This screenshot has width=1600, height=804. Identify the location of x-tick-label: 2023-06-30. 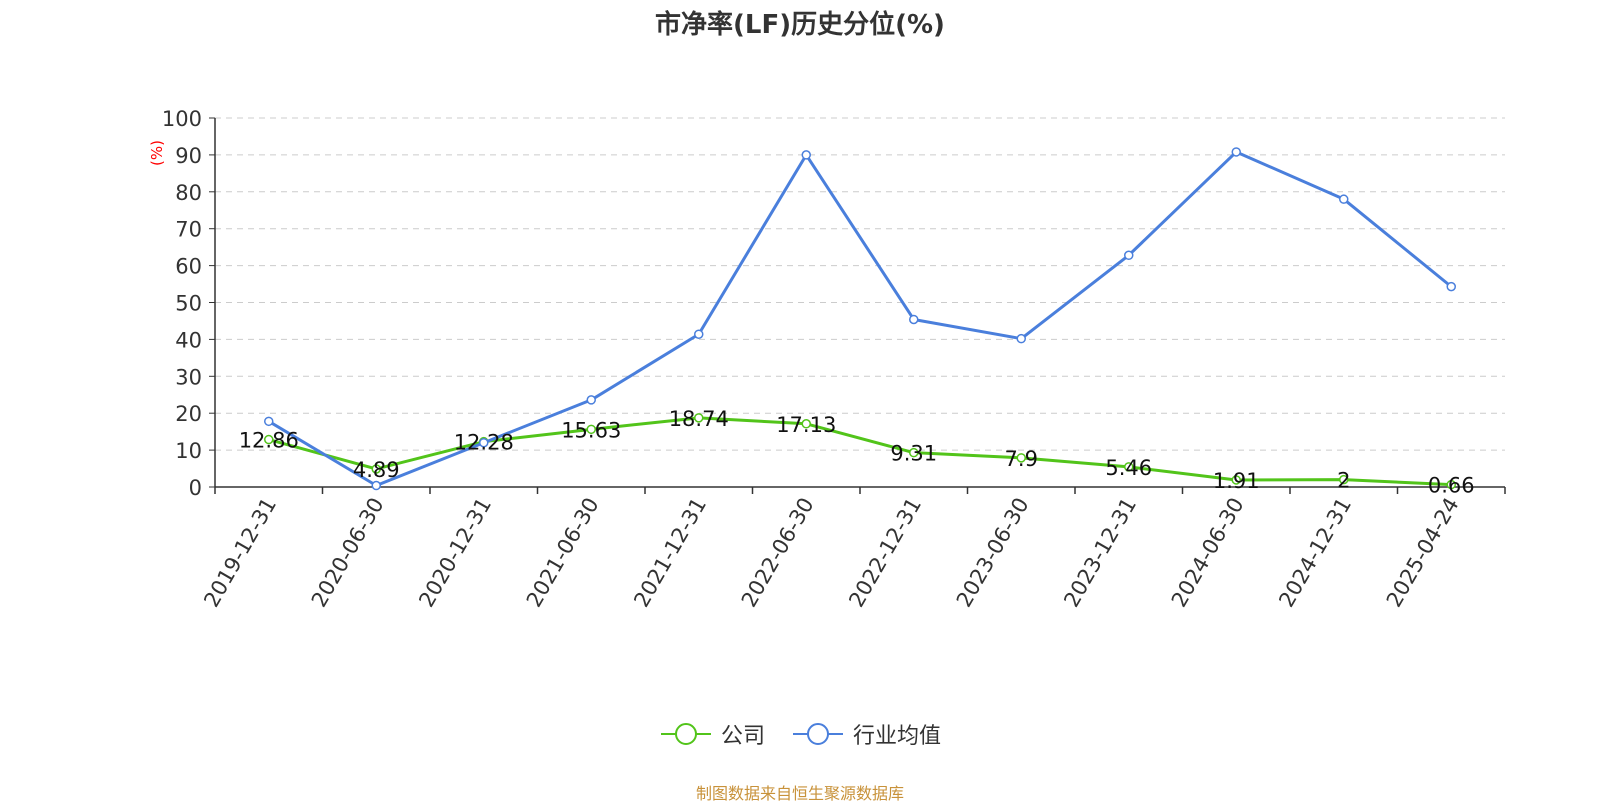
(993, 553).